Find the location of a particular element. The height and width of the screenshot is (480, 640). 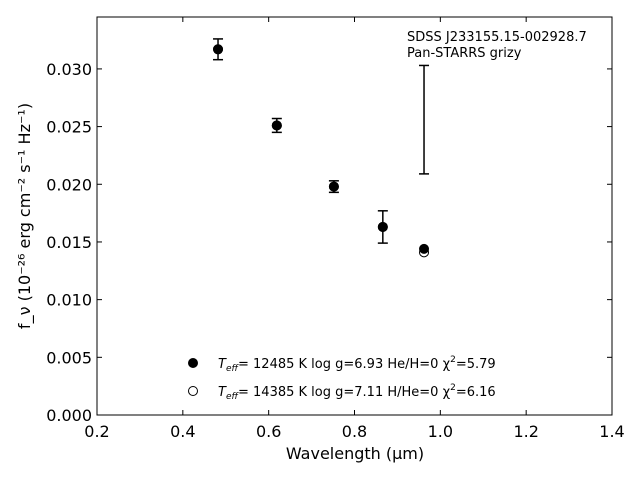

y-tick-label: 0.015 is located at coordinates (69, 242).